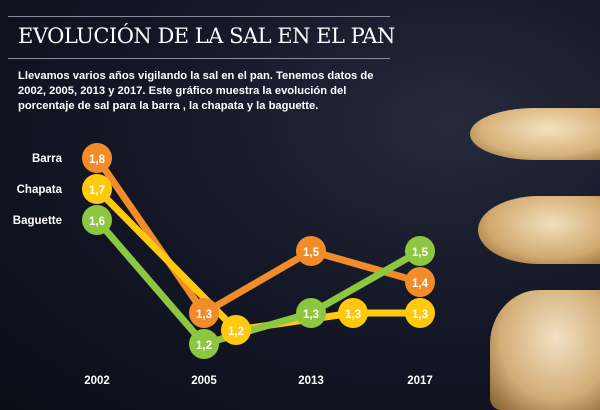  Describe the element at coordinates (204, 381) in the screenshot. I see `x-tick-label: 2005` at that location.